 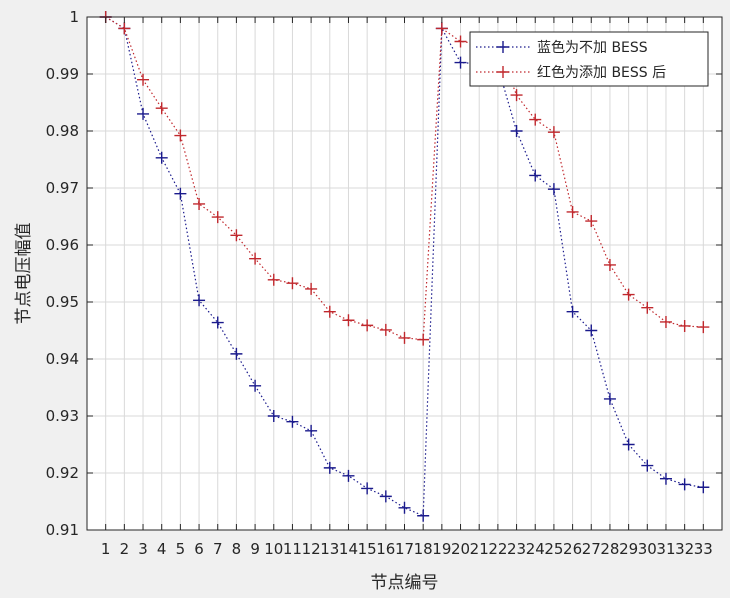 What do you see at coordinates (237, 549) in the screenshot?
I see `x-tick-label: 8` at bounding box center [237, 549].